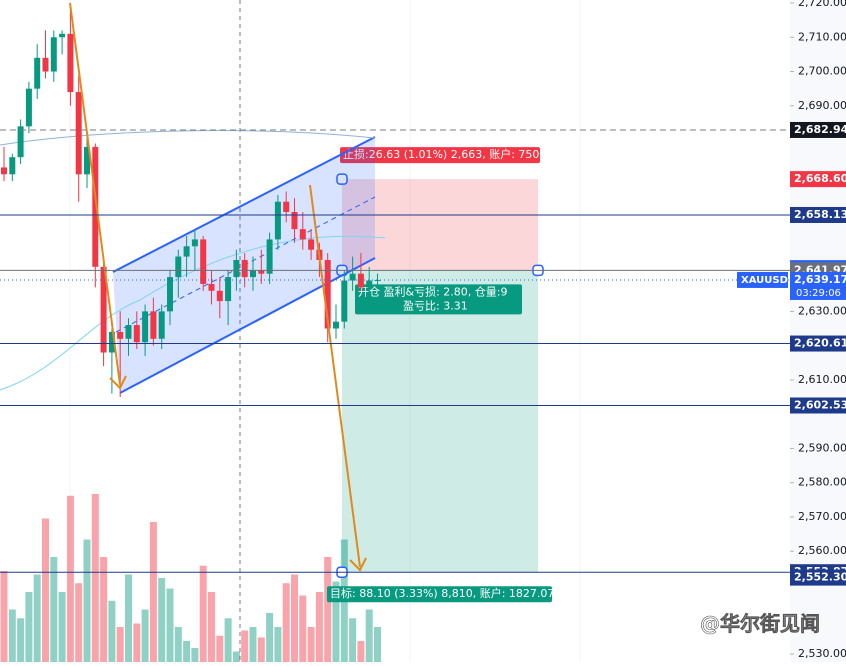 This screenshot has width=846, height=666. I want to click on price-badge-label: 2,602.53, so click(820, 404).